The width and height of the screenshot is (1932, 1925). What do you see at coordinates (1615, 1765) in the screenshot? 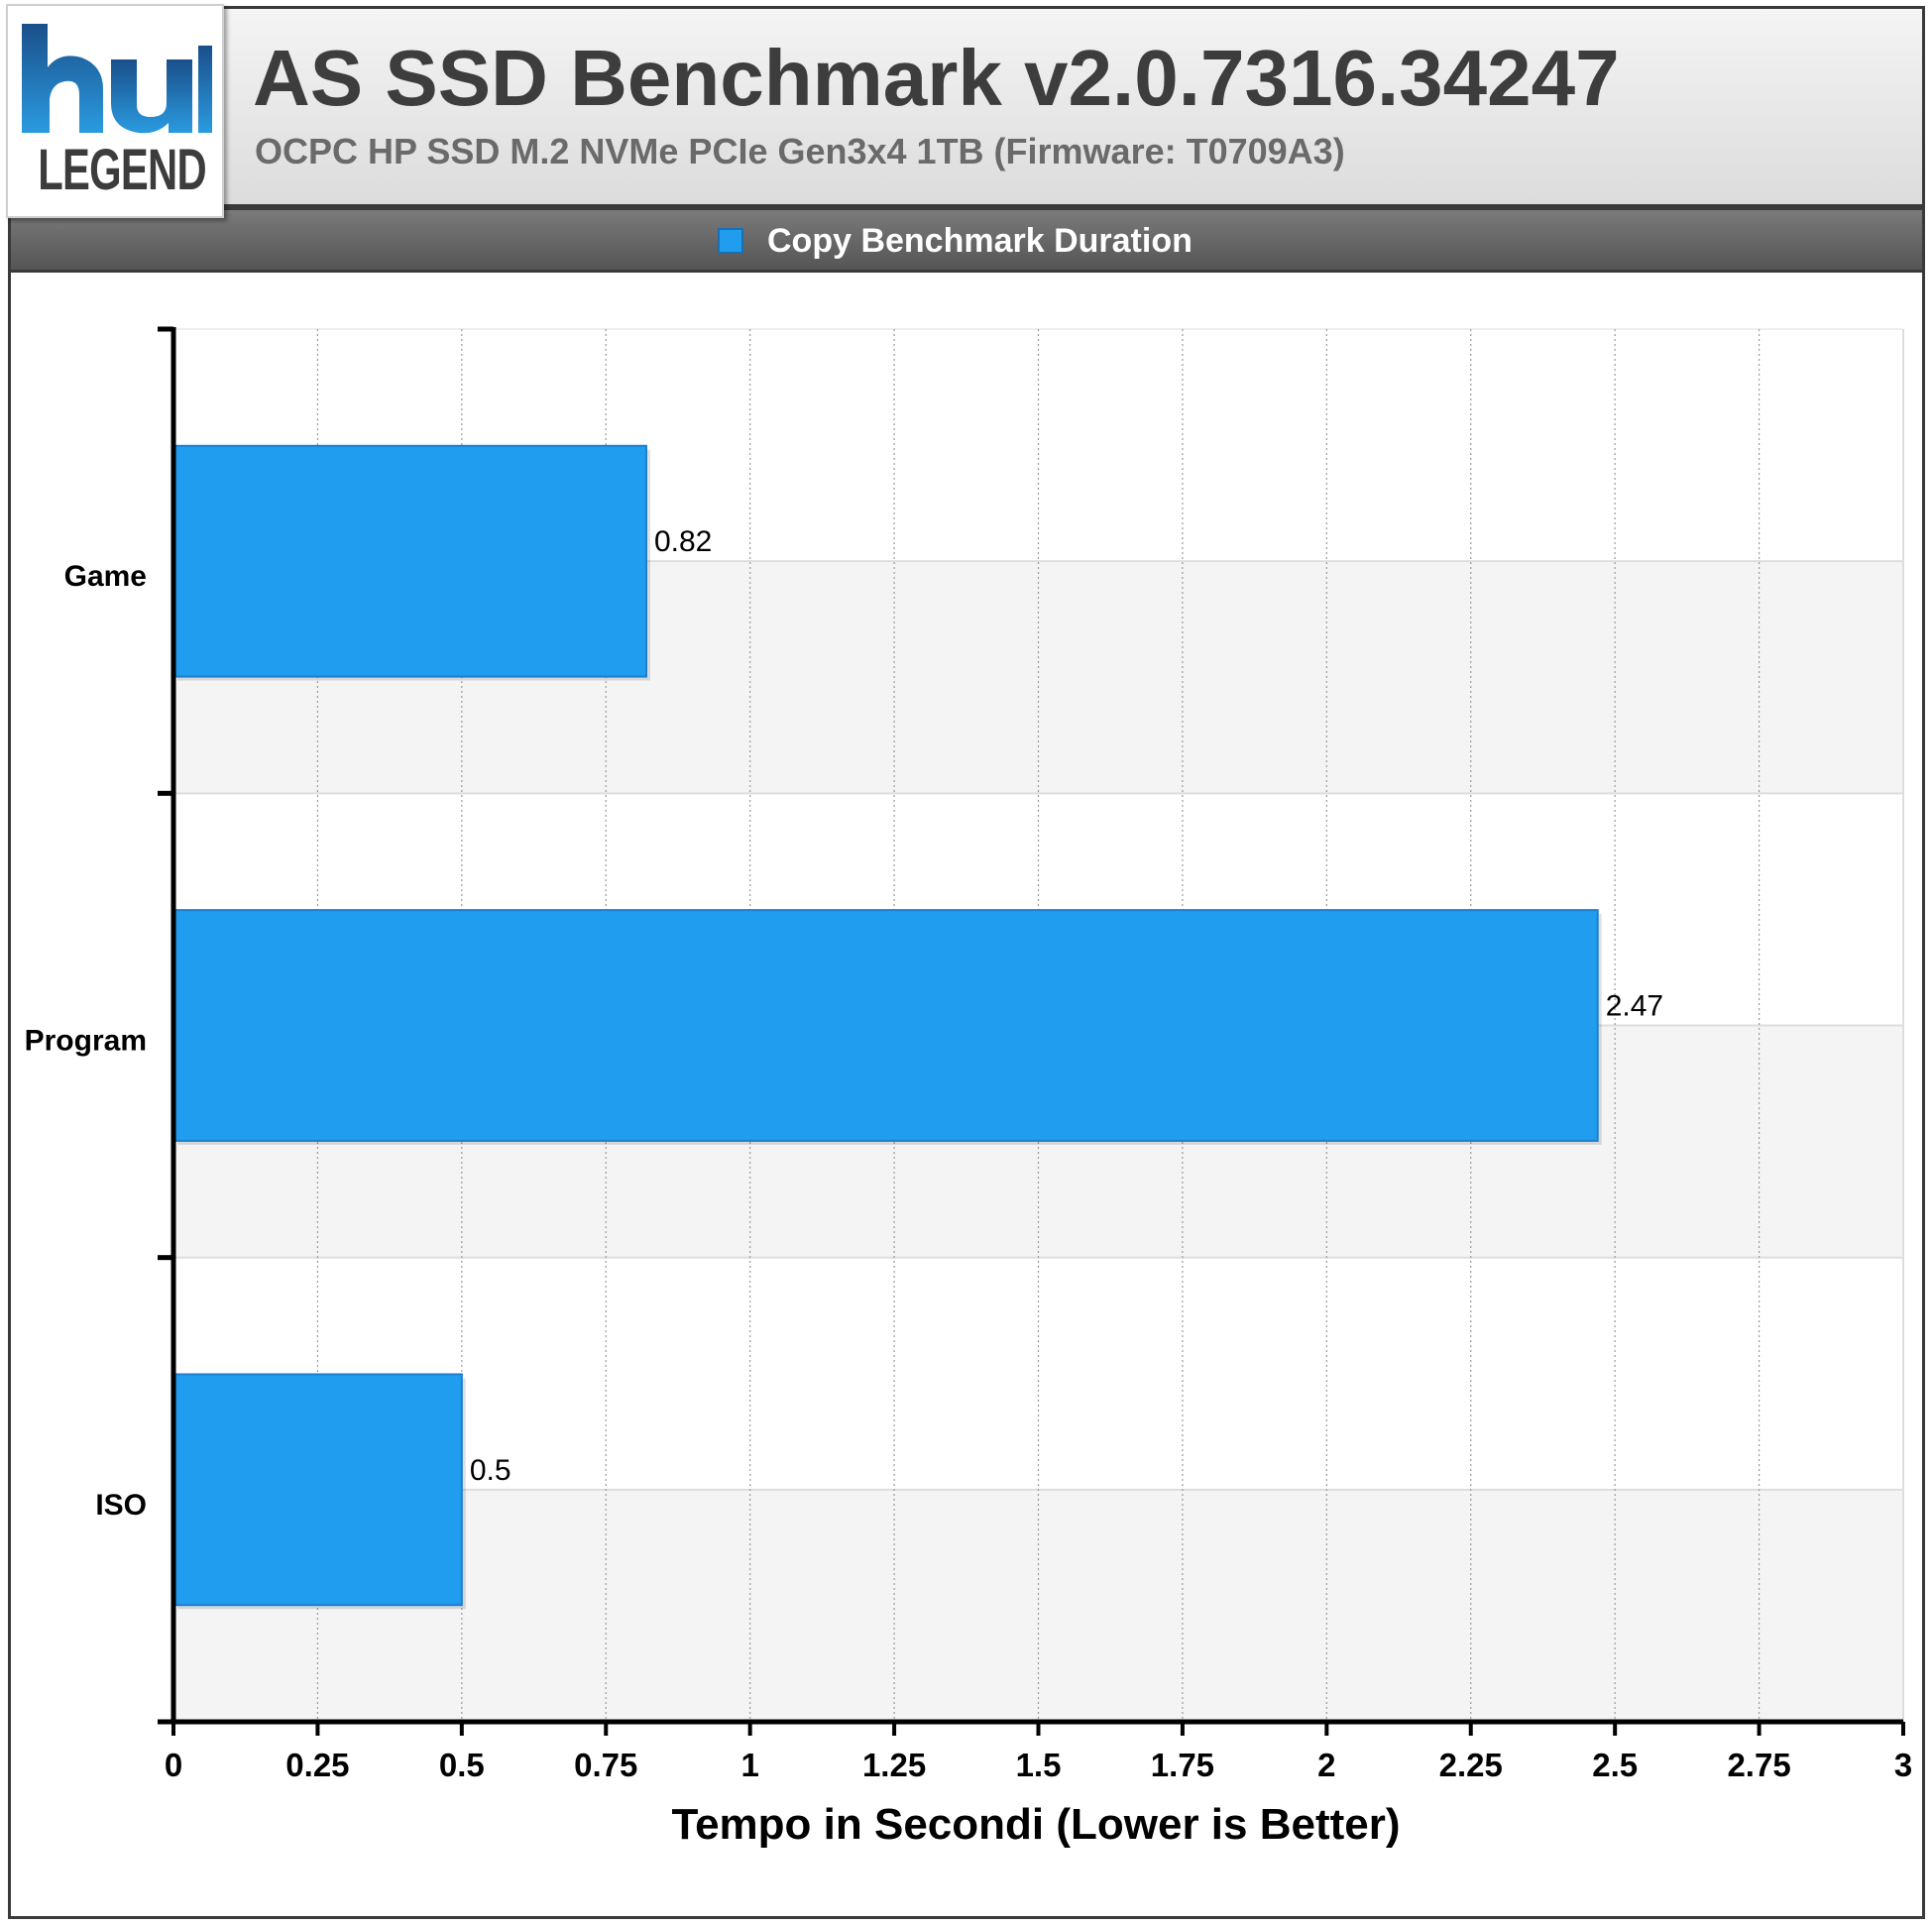
I see `x-tick-label: 2.5` at bounding box center [1615, 1765].